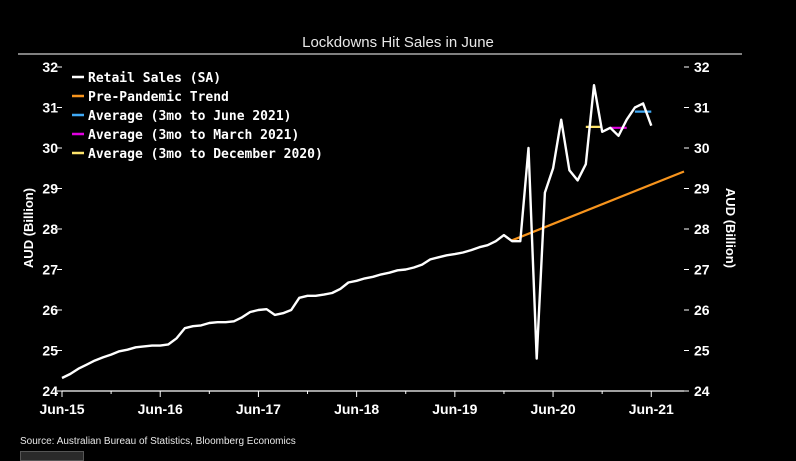  I want to click on x-tick-label: Jun-21, so click(651, 409).